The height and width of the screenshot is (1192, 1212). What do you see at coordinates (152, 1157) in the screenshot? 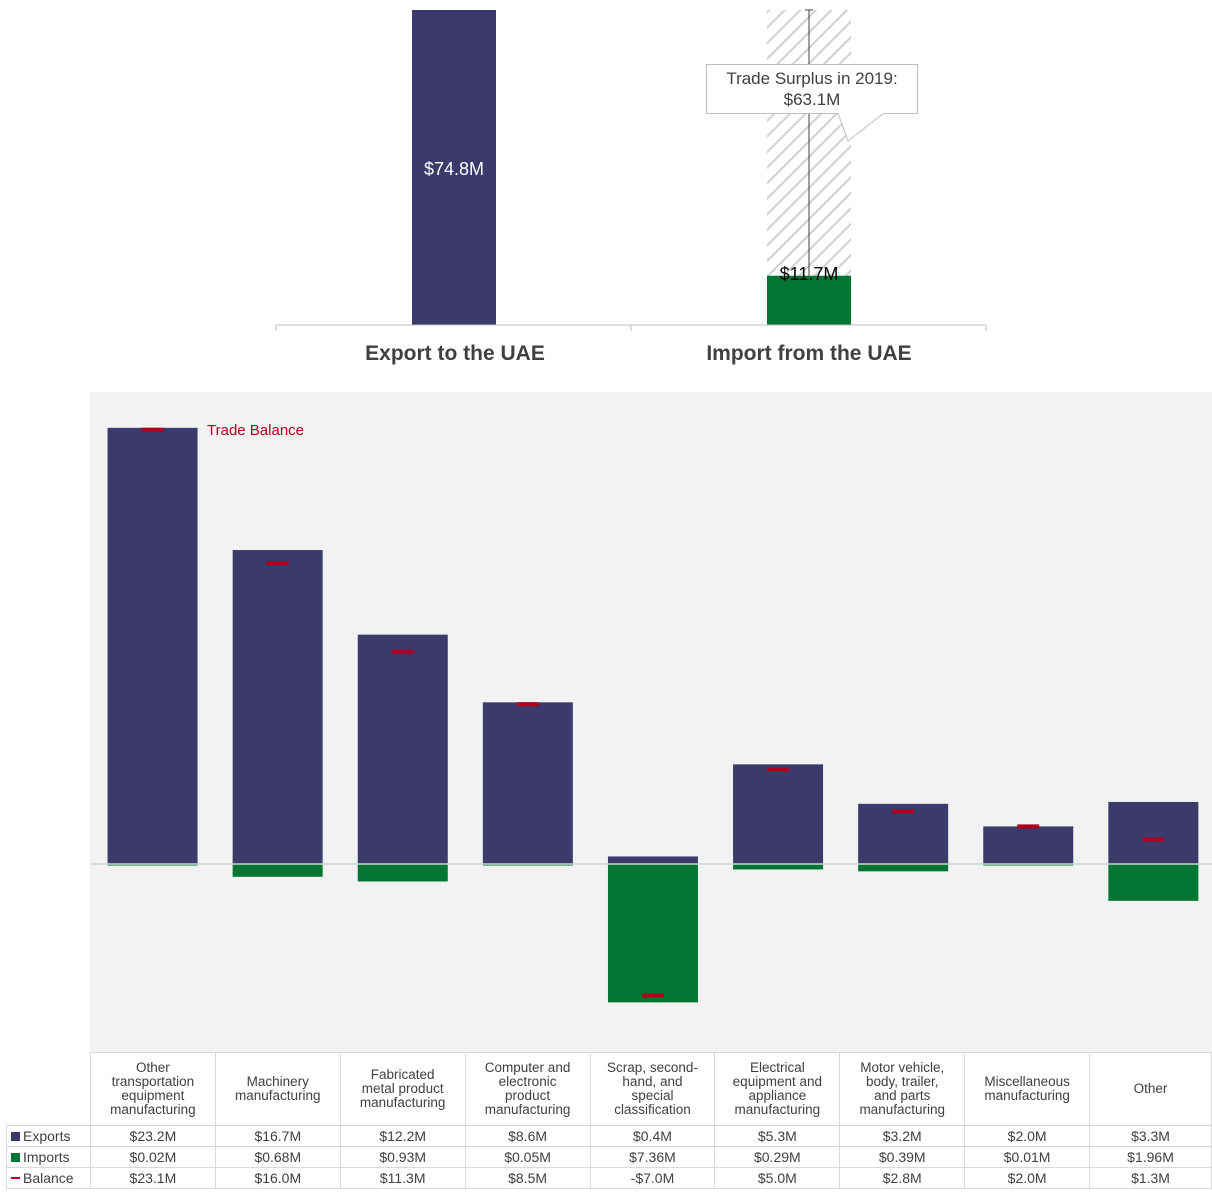
I see `table-cell: $0.02M` at bounding box center [152, 1157].